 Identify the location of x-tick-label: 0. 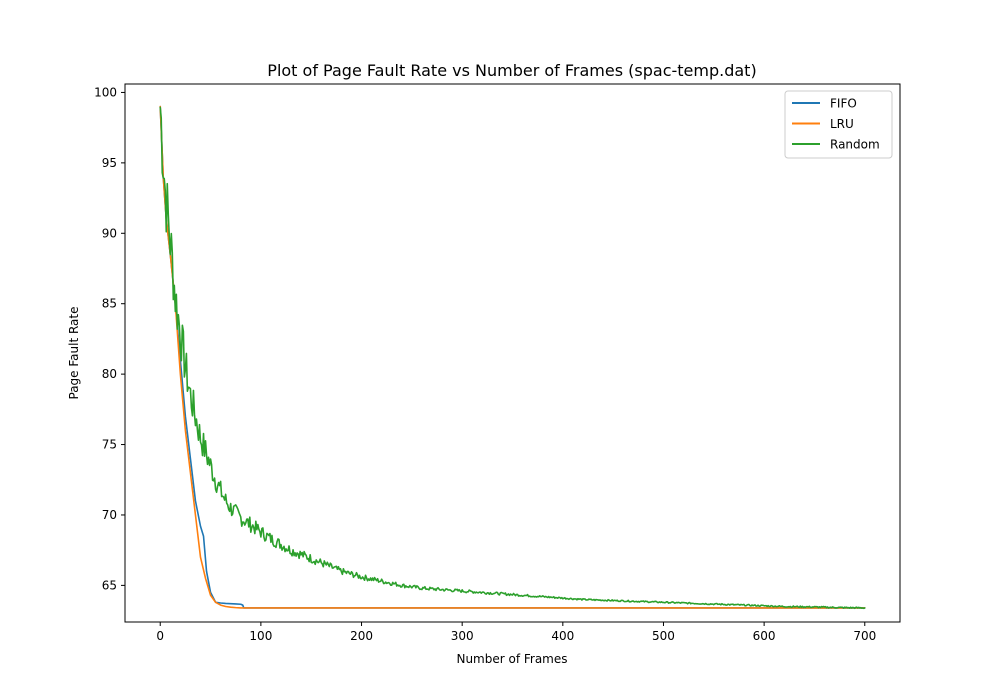
(160, 636).